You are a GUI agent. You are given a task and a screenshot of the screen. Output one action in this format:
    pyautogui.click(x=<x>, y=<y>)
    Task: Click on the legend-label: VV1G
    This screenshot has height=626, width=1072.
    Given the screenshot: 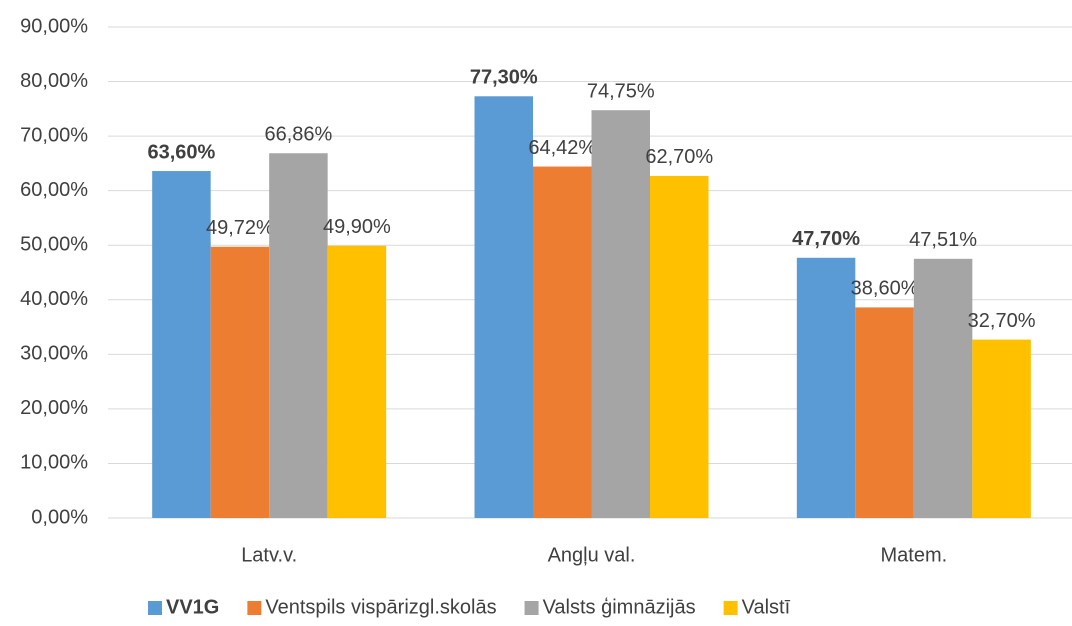 What is the action you would take?
    pyautogui.click(x=192, y=607)
    